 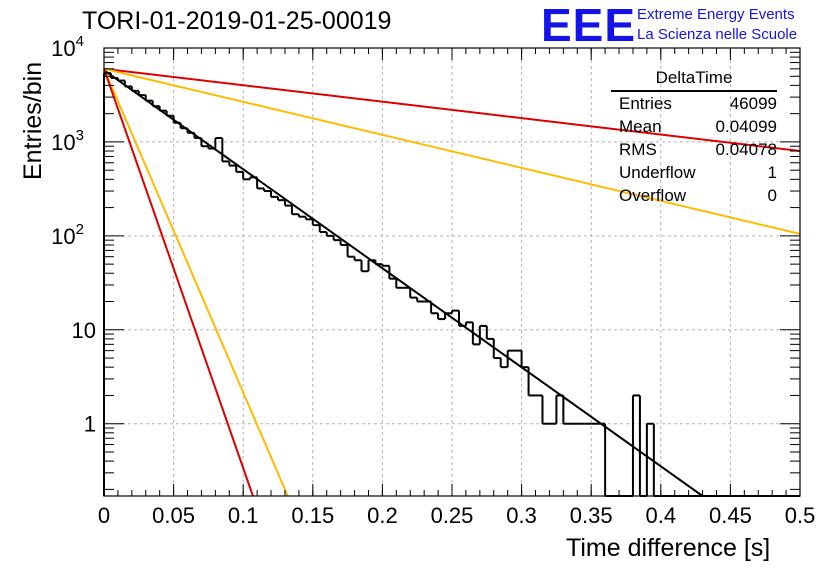 What do you see at coordinates (33, 120) in the screenshot?
I see `y-axis-title: Entries/bin` at bounding box center [33, 120].